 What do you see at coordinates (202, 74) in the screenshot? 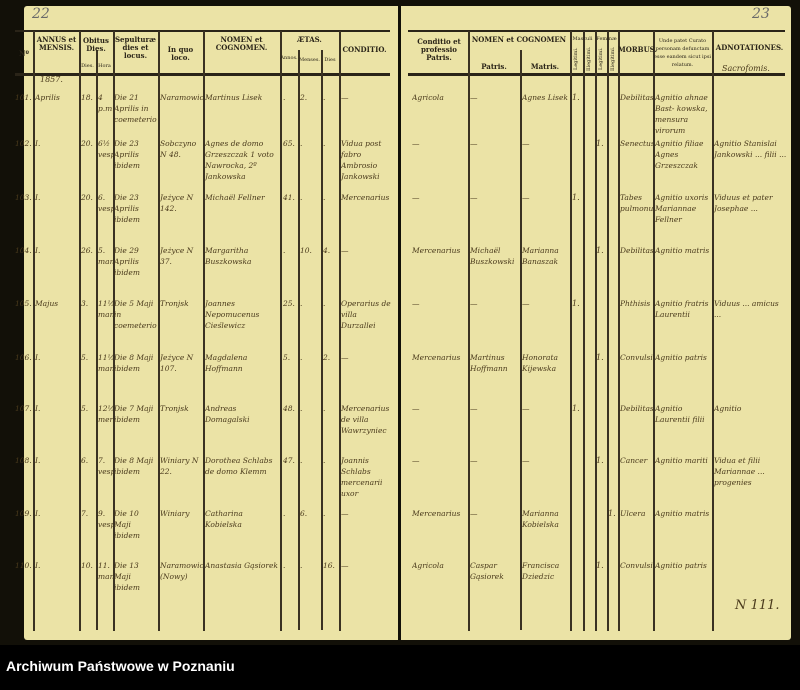
I see `header-bottom-rule` at bounding box center [202, 74].